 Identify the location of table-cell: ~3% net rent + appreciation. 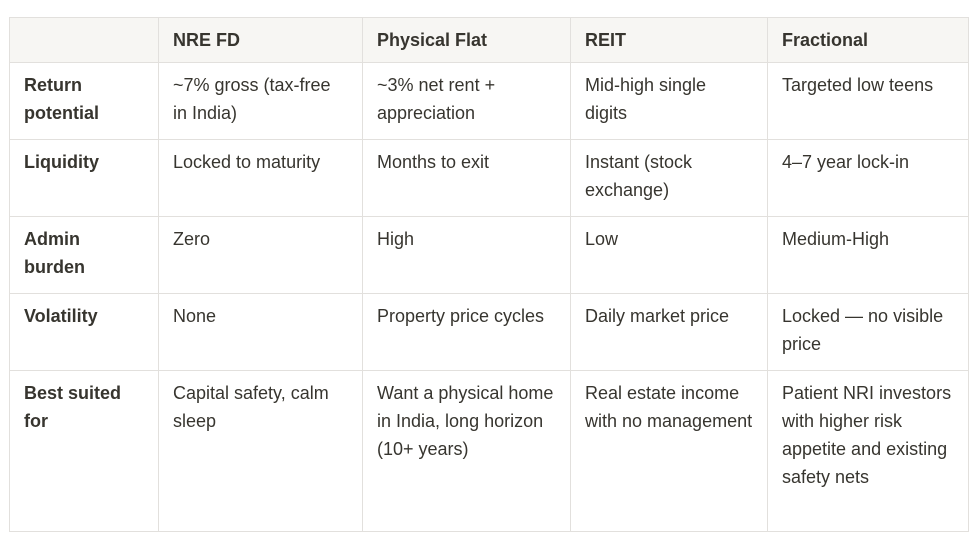
(466, 101).